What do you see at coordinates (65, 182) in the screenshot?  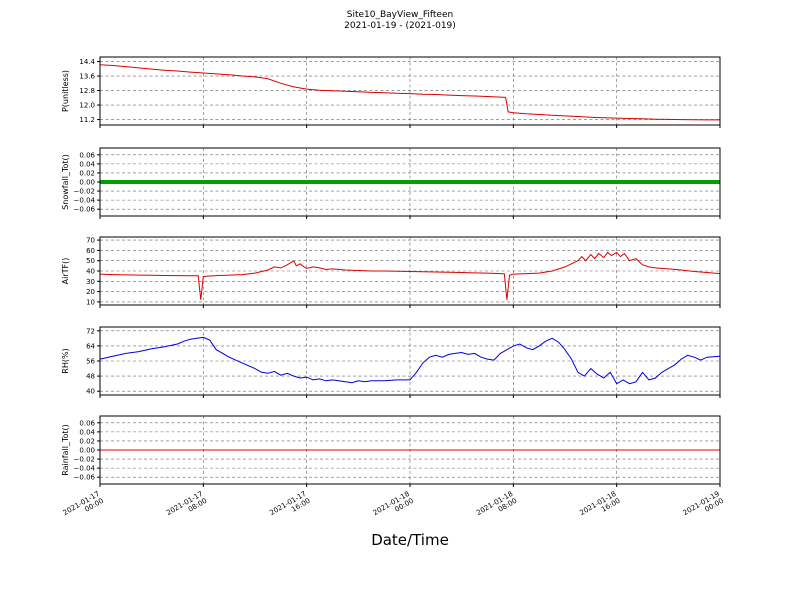 I see `y-axis-label: Snowfall_Tot()` at bounding box center [65, 182].